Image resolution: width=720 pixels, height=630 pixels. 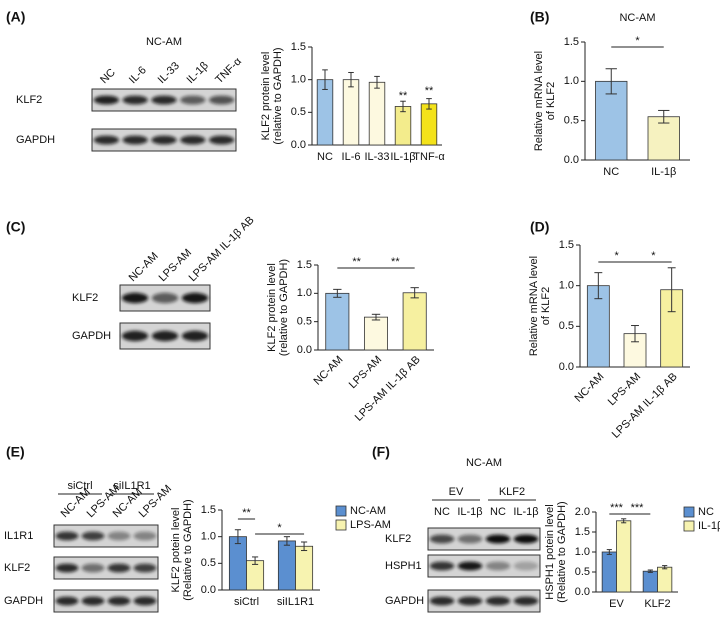 I want to click on blot-group: EV, so click(x=456, y=492).